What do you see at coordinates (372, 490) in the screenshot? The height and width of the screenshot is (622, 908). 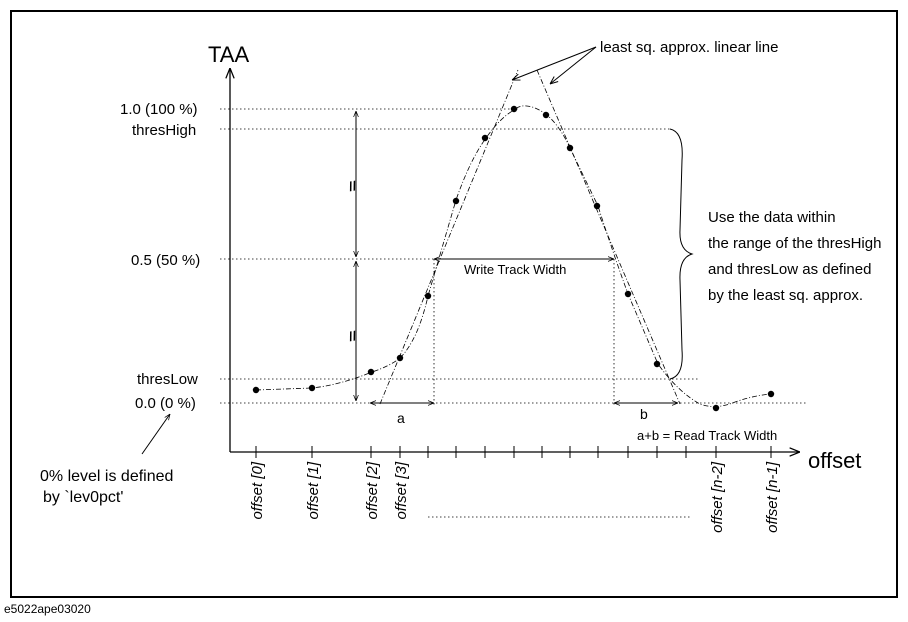 I see `offset-label-2: offset [2]` at bounding box center [372, 490].